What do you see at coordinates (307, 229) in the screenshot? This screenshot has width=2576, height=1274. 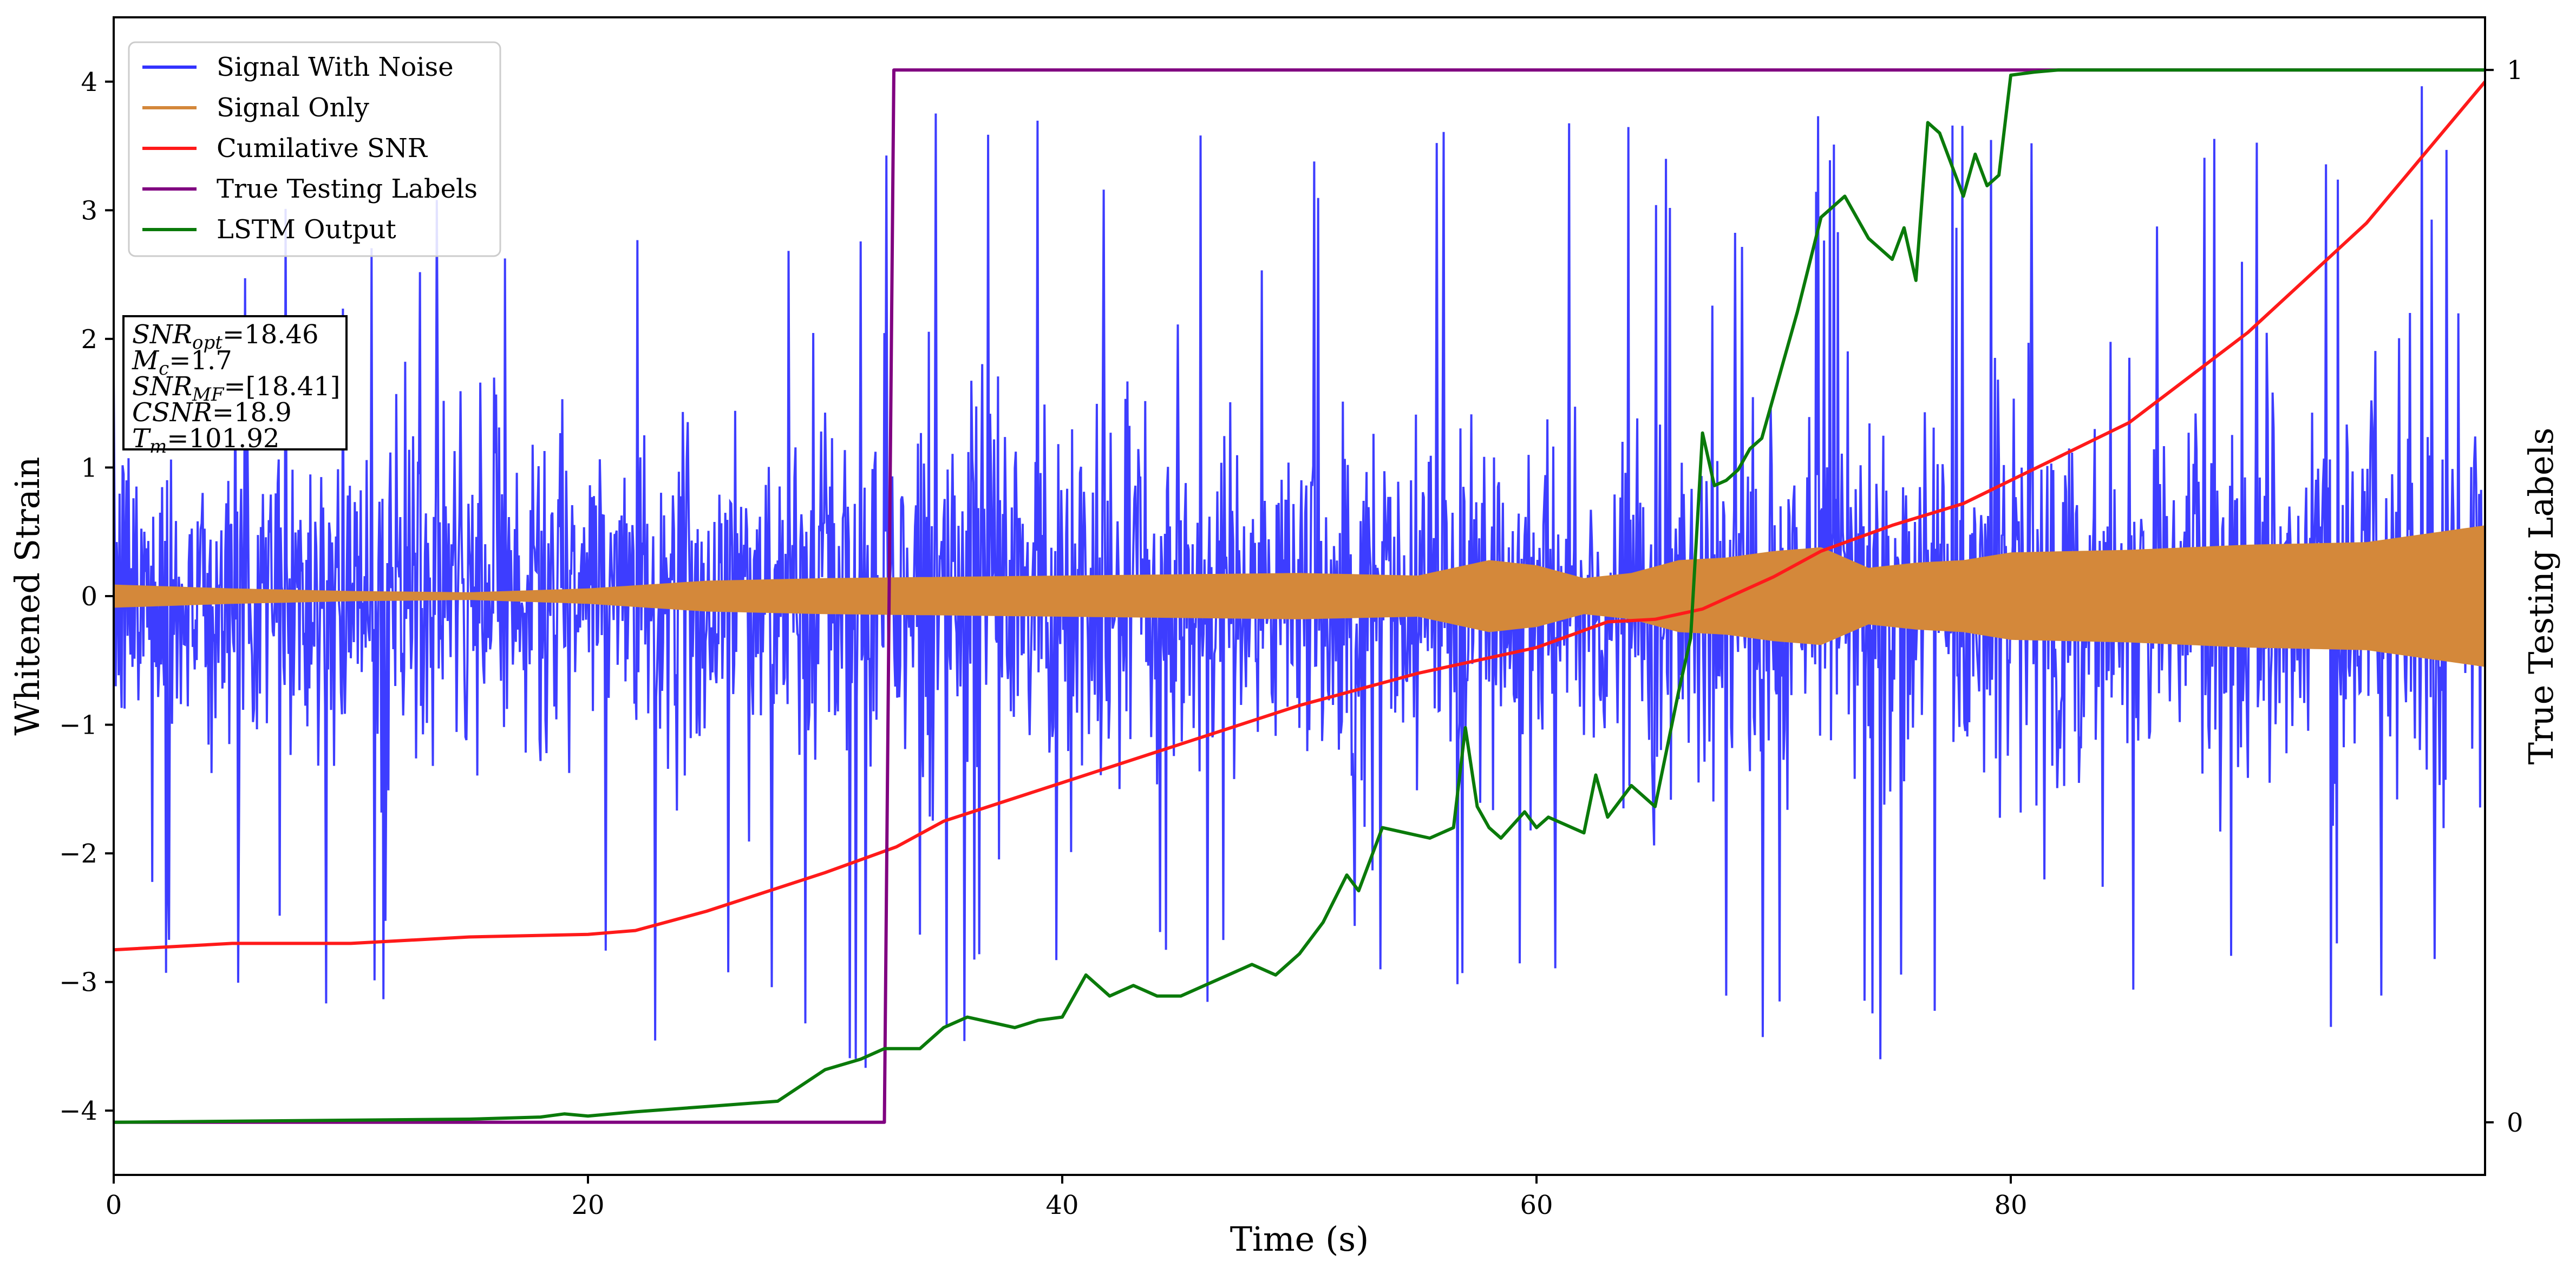 I see `legend-label: LSTM Output` at bounding box center [307, 229].